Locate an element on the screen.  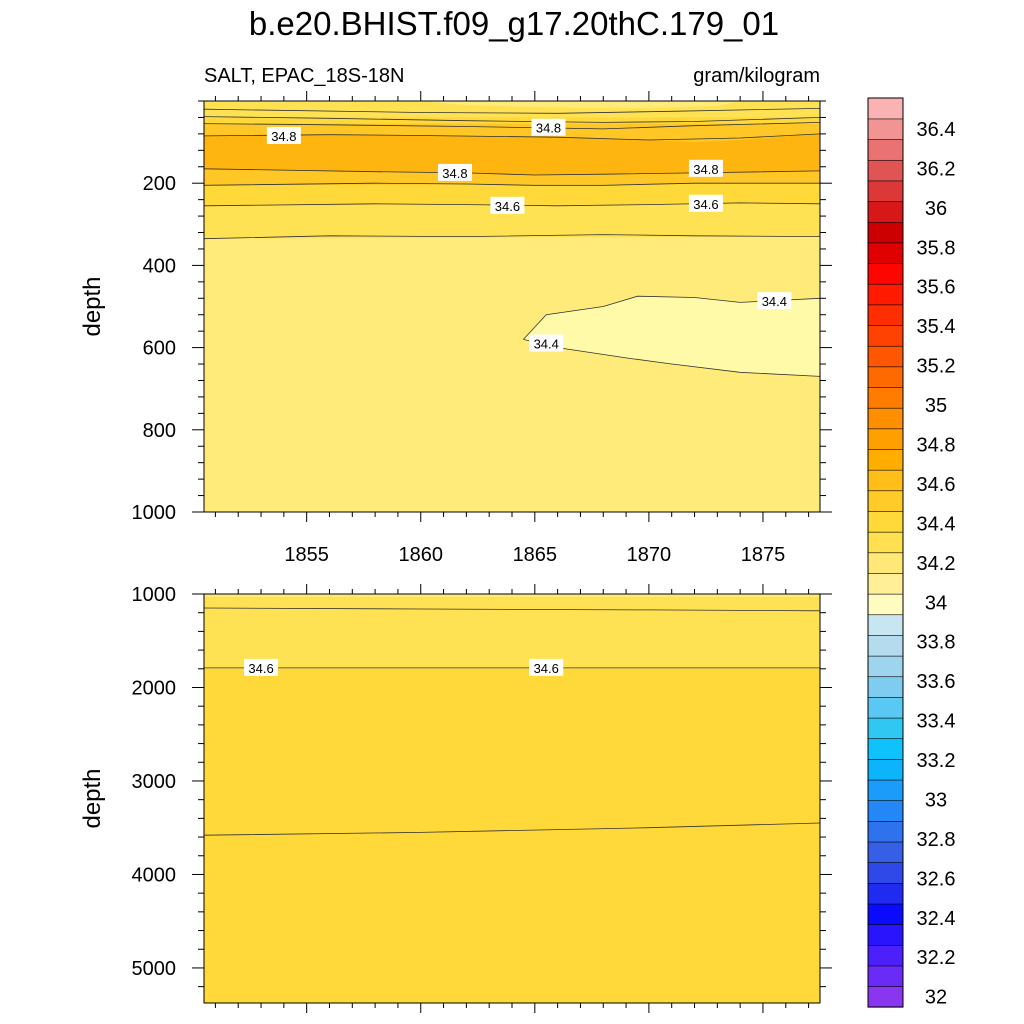
x-tick-label: 1870 is located at coordinates (649, 555).